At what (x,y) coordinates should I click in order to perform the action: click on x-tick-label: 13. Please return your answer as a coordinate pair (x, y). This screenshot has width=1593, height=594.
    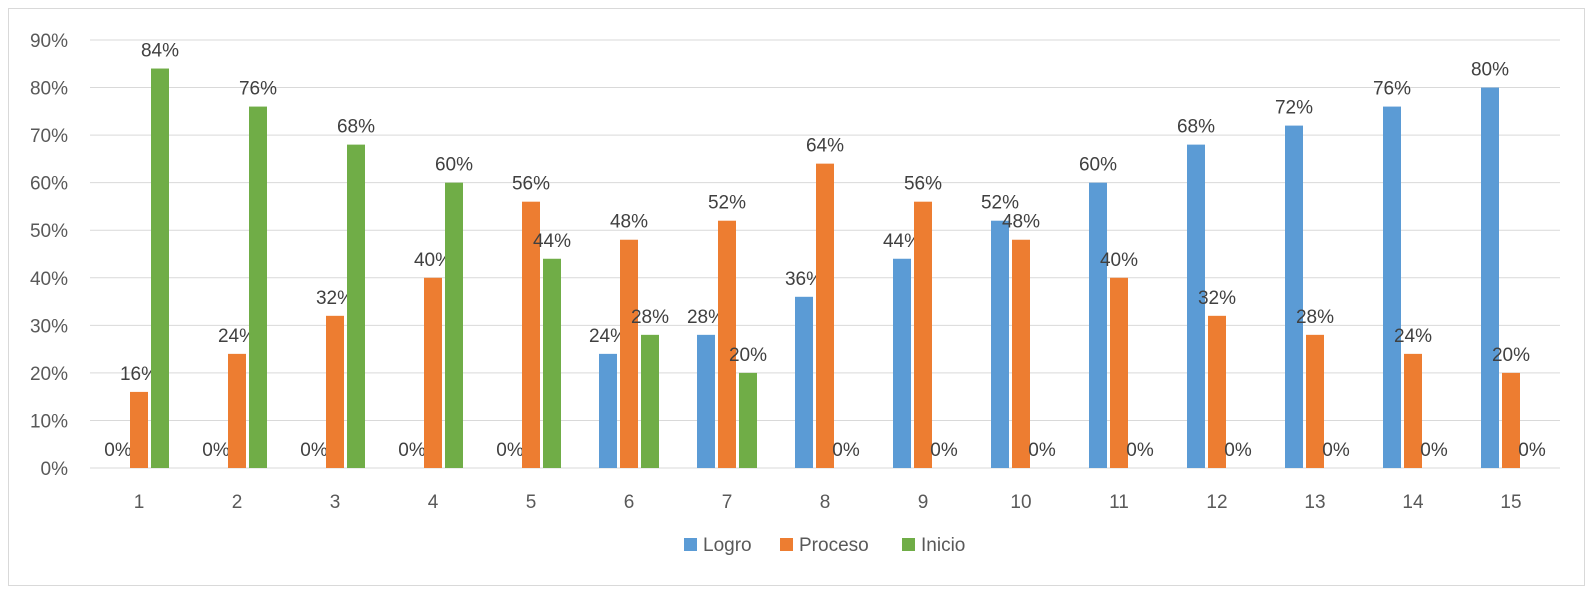
    Looking at the image, I should click on (1314, 502).